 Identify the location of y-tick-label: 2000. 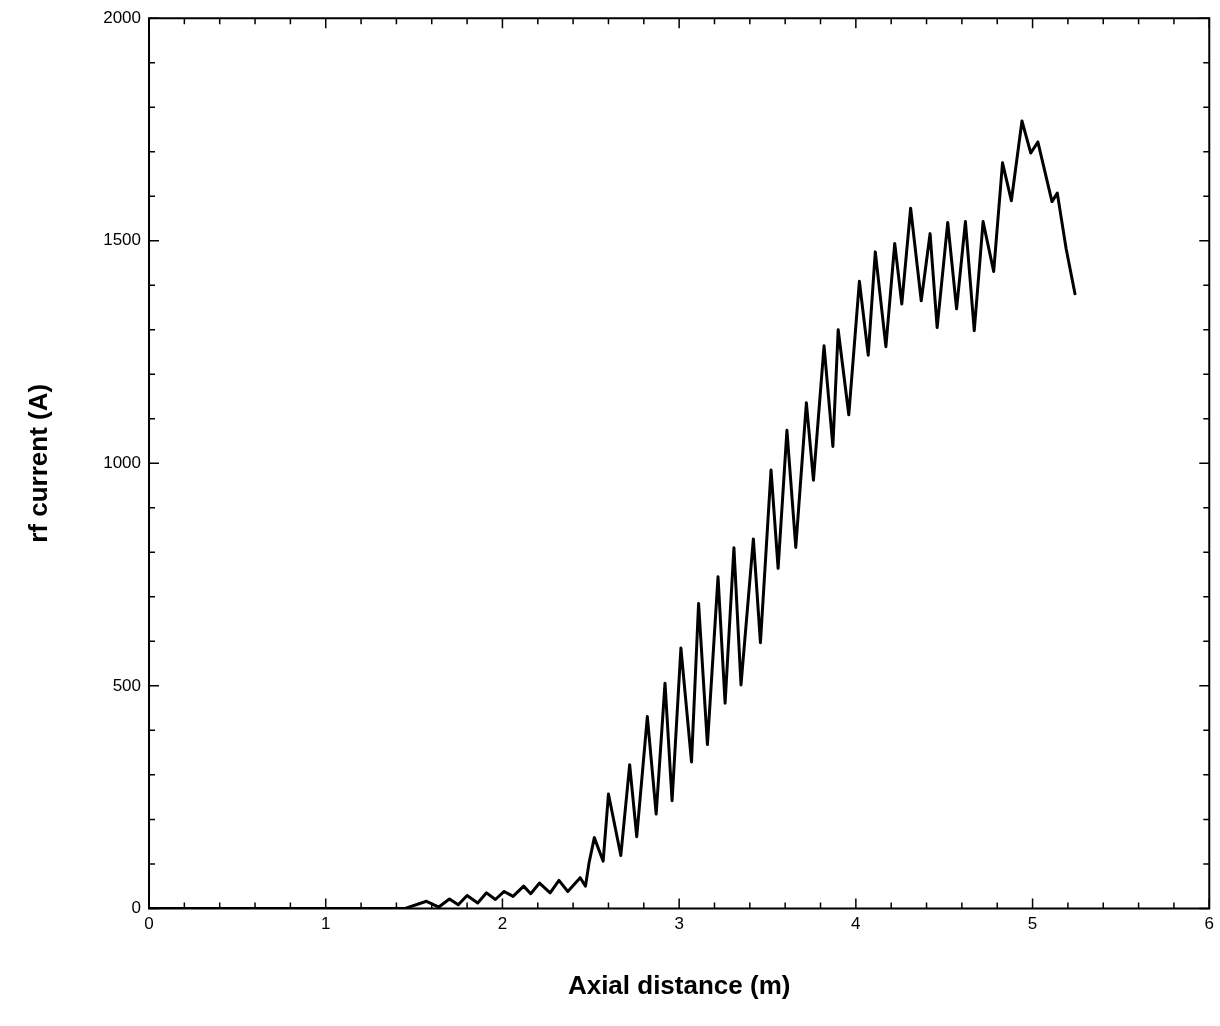
(122, 17).